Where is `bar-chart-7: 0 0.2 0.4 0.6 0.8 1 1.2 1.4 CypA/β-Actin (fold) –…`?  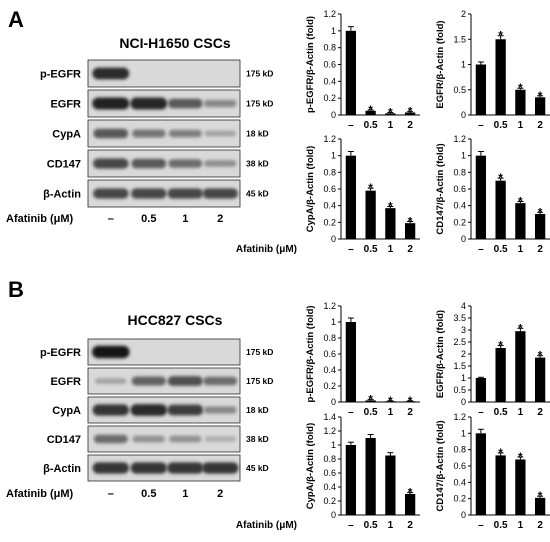
bar-chart-7: 0 0.2 0.4 0.6 0.8 1 1.2 1.4 CypA/β-Actin (fold) –… is located at coordinates (328, 471).